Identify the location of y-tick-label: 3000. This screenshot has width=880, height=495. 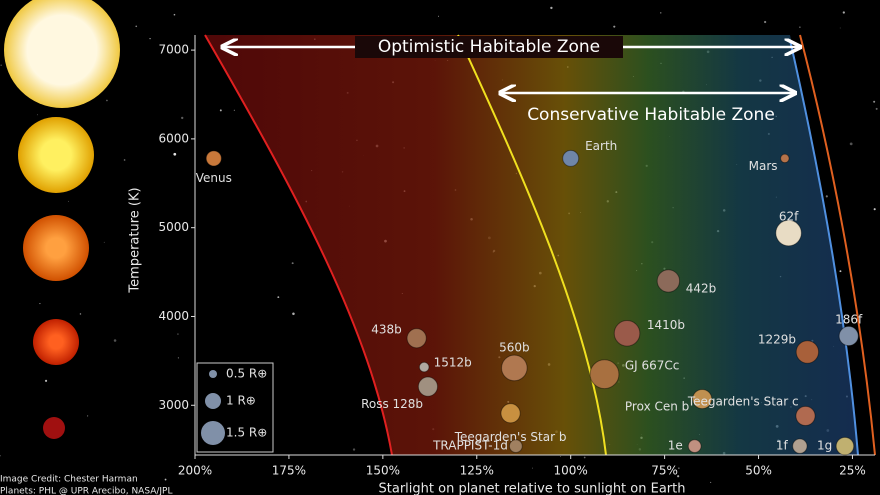
(173, 405).